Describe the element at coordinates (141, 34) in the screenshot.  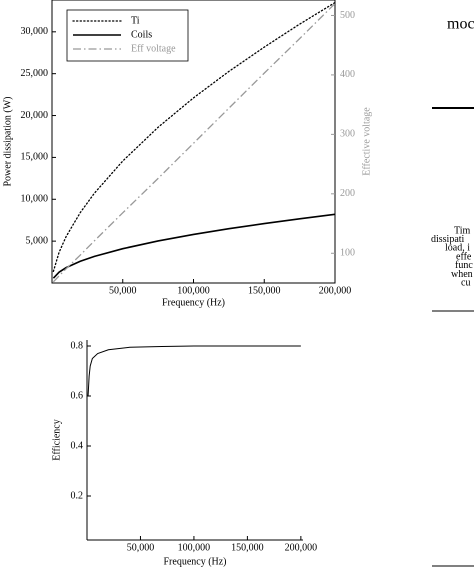
I see `legend-label: Coils` at that location.